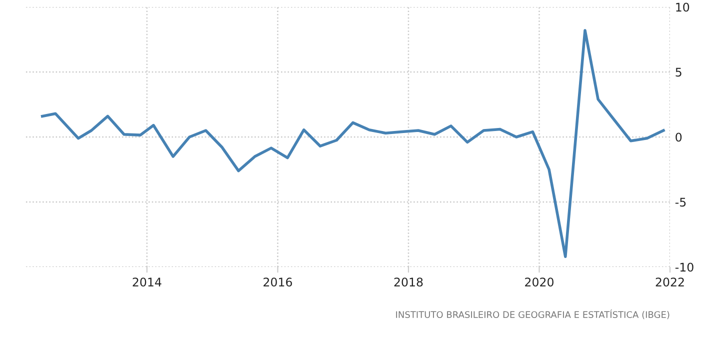 The image size is (701, 341). I want to click on y-tick-label: 0, so click(679, 137).